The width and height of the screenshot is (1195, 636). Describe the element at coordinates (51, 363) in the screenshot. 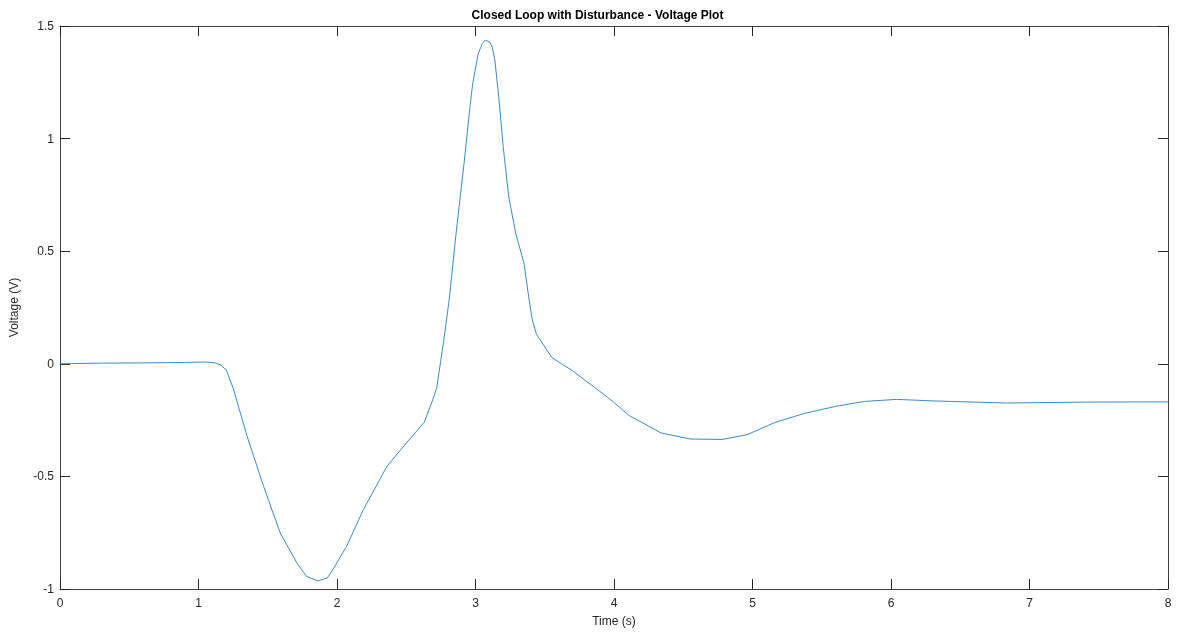

I see `y-tick-label: 0` at that location.